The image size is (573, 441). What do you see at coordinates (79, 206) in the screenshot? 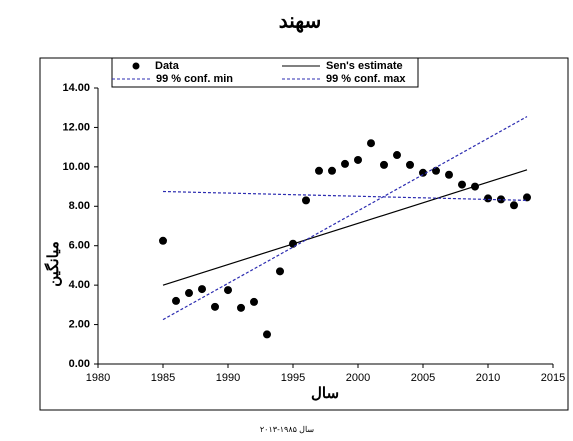
I see `y-tick-label: 8.00` at bounding box center [79, 206].